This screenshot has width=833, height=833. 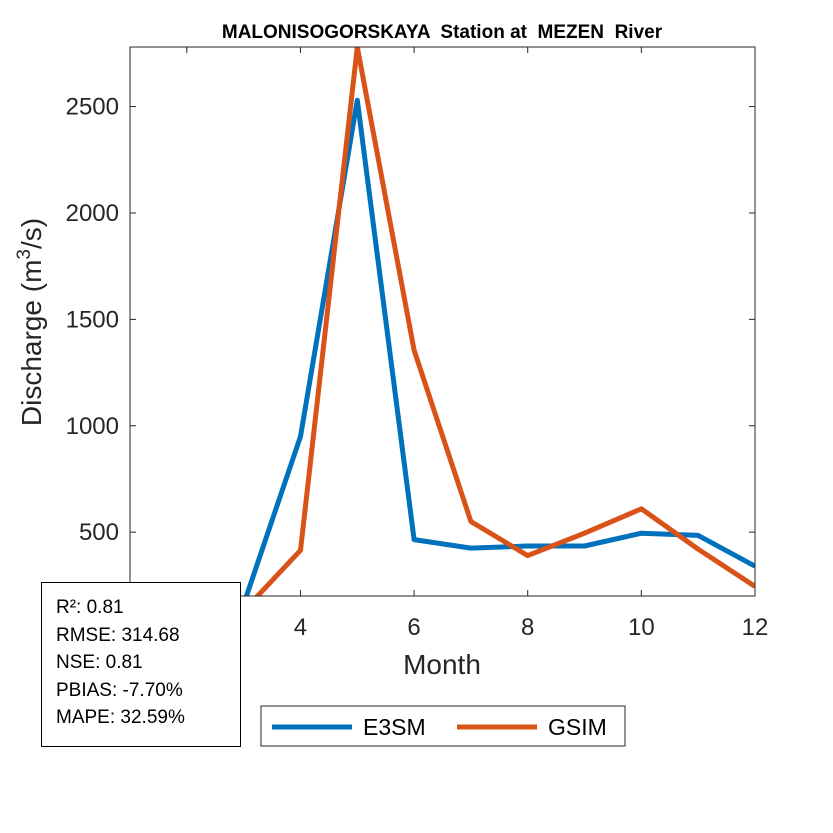 I want to click on chart-title: MALONISOGORSKAYA Station at MEZEN River, so click(x=442, y=32).